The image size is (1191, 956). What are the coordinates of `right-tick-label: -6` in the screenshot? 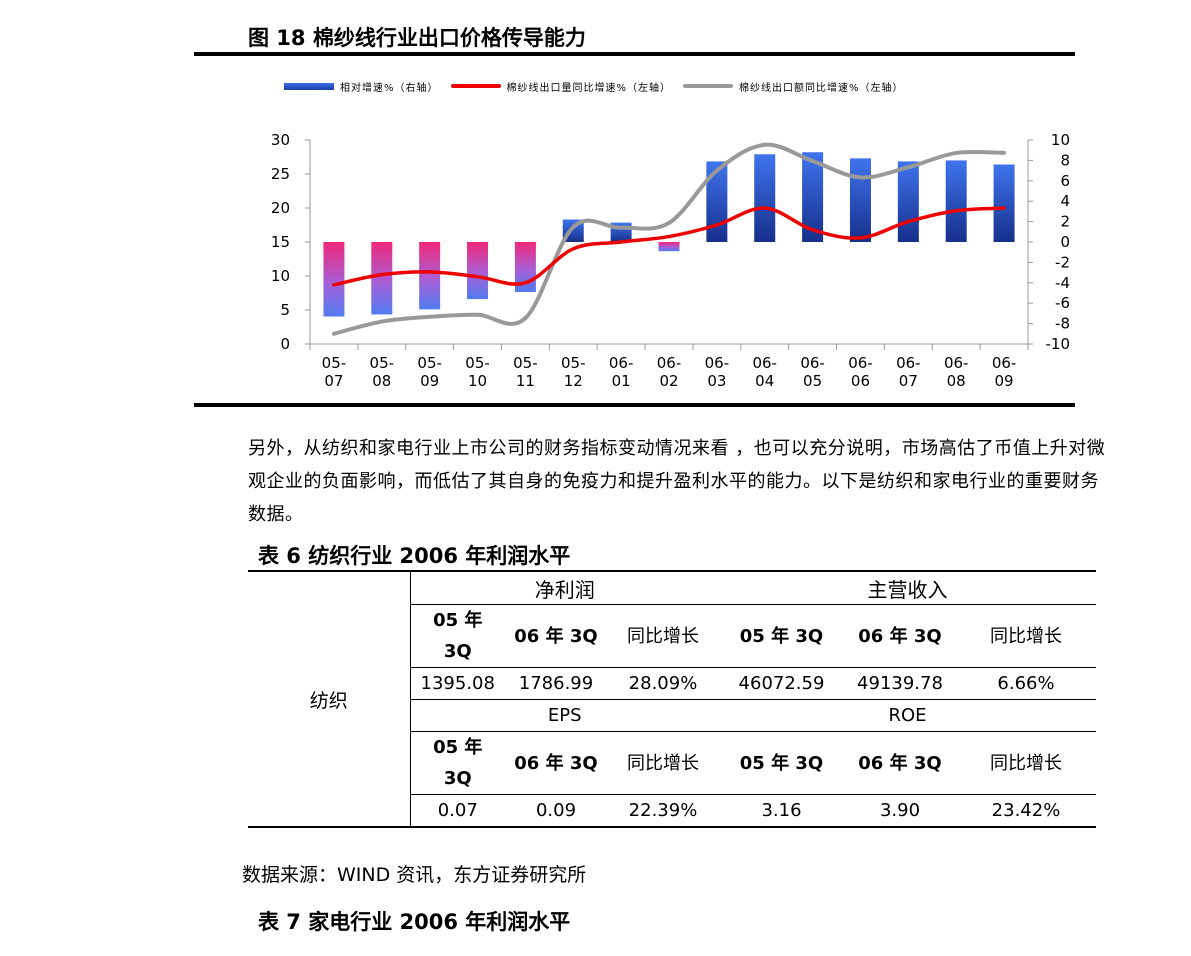 It's located at (1062, 303).